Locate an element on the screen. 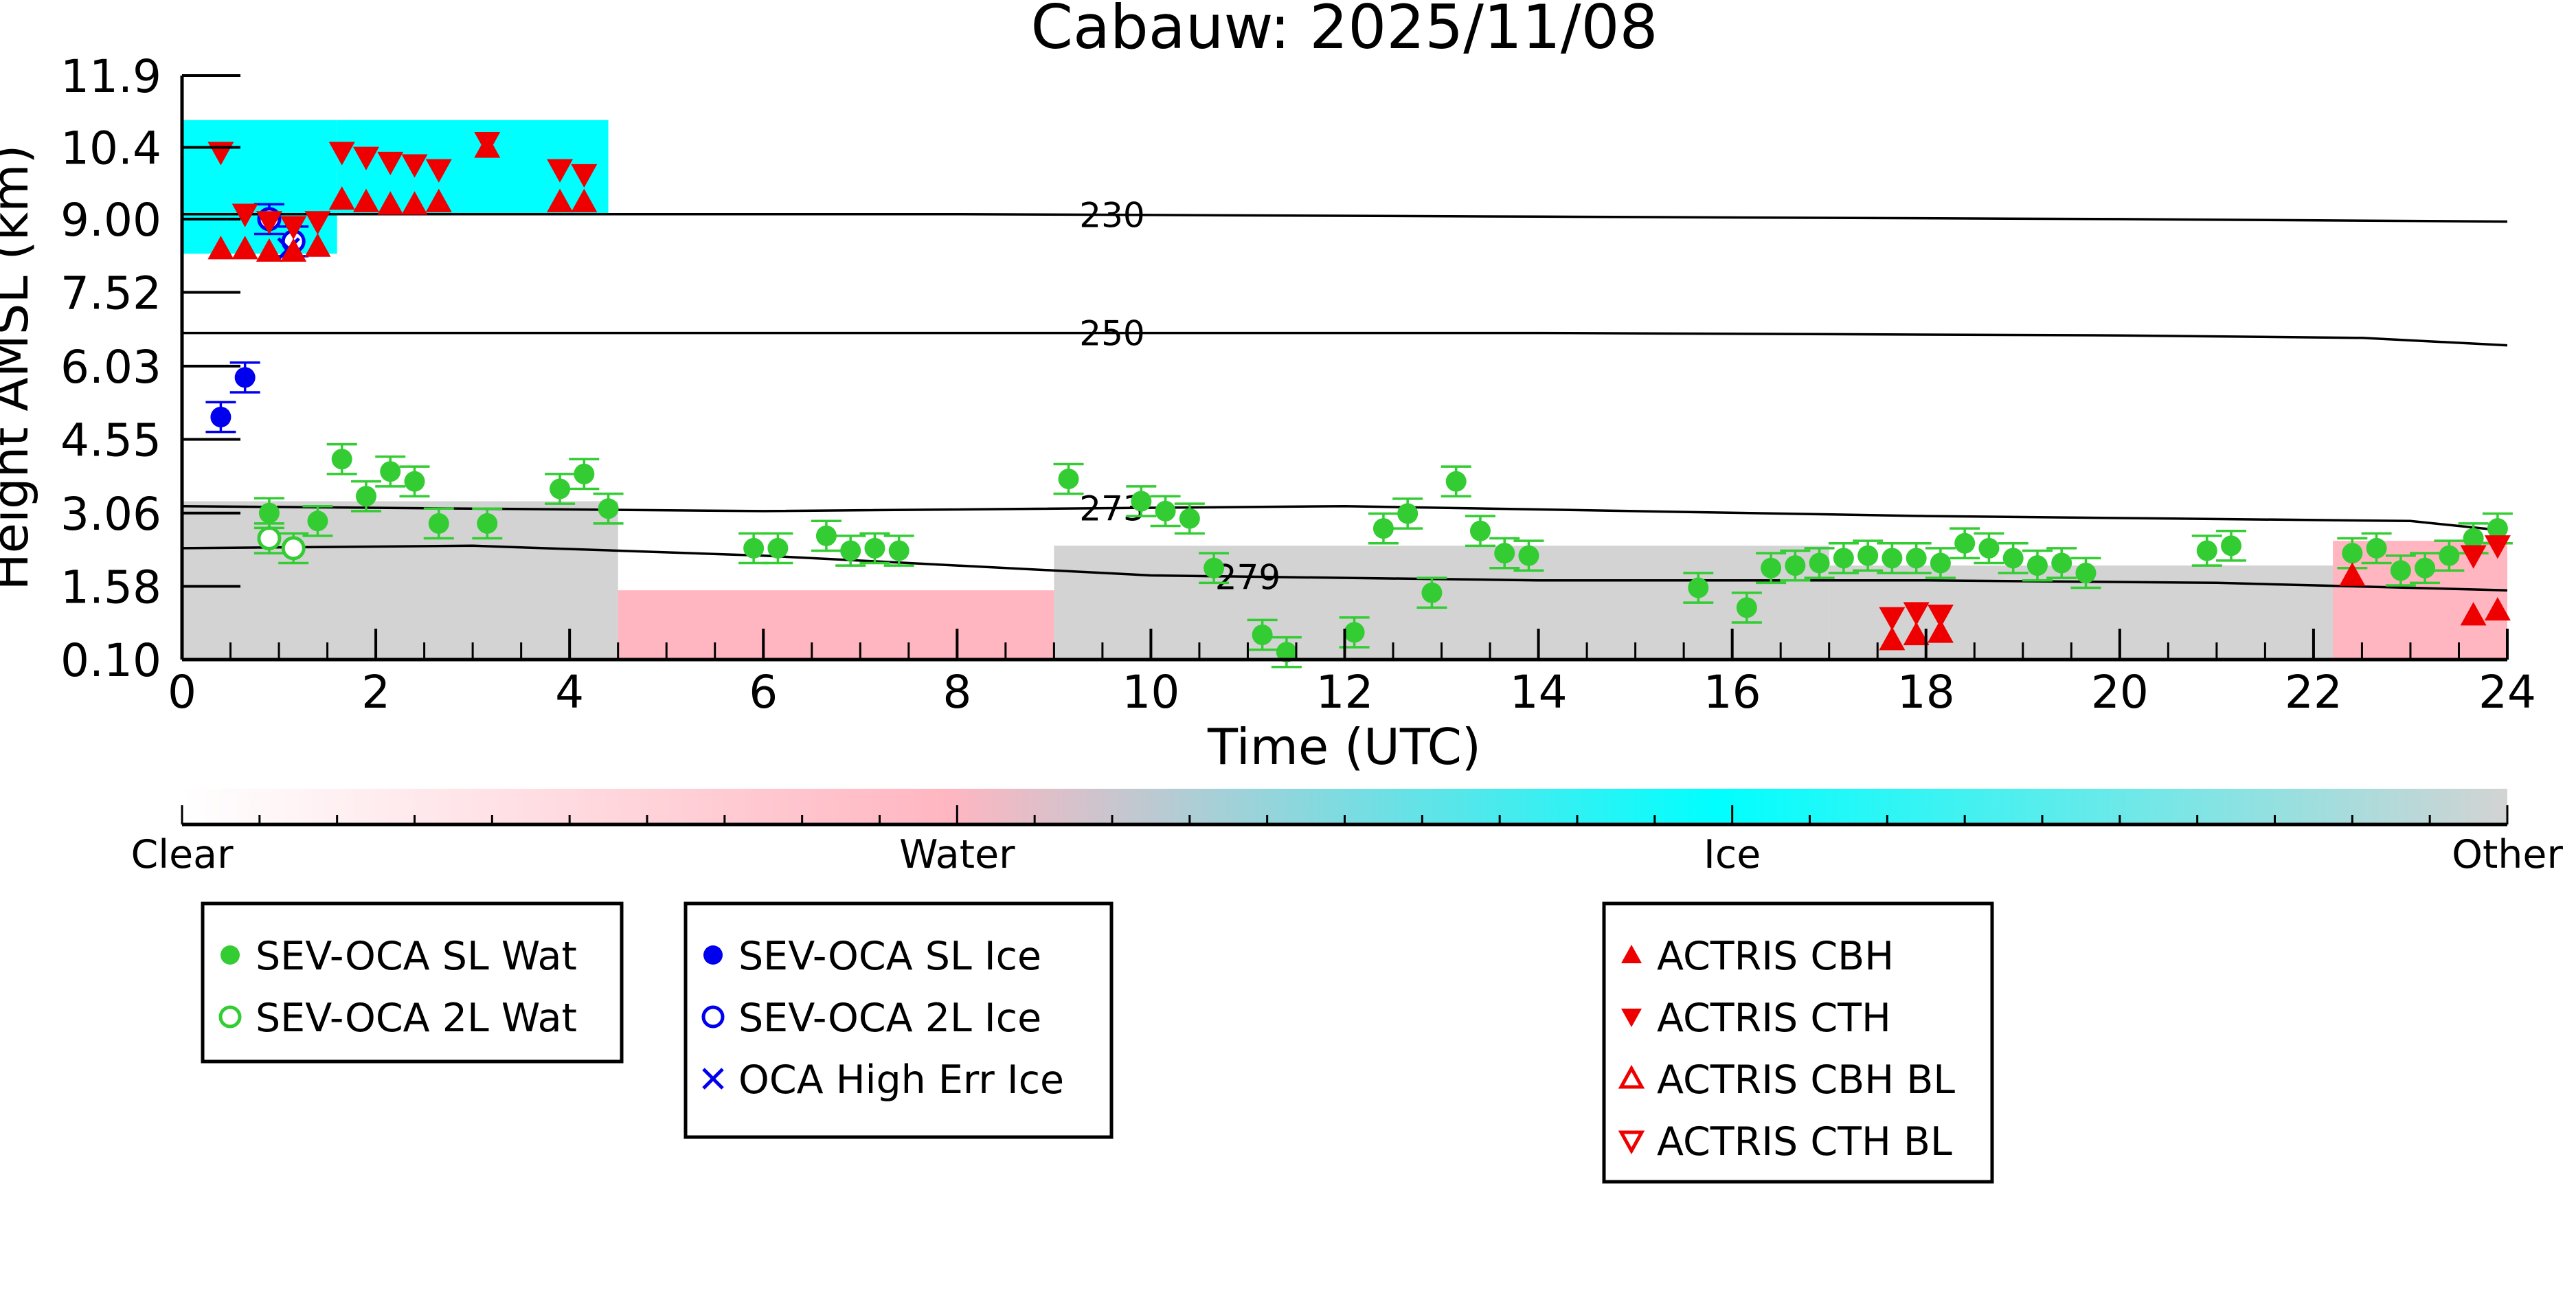 This screenshot has height=1291, width=2576. colorbar-label: Ice is located at coordinates (1732, 854).